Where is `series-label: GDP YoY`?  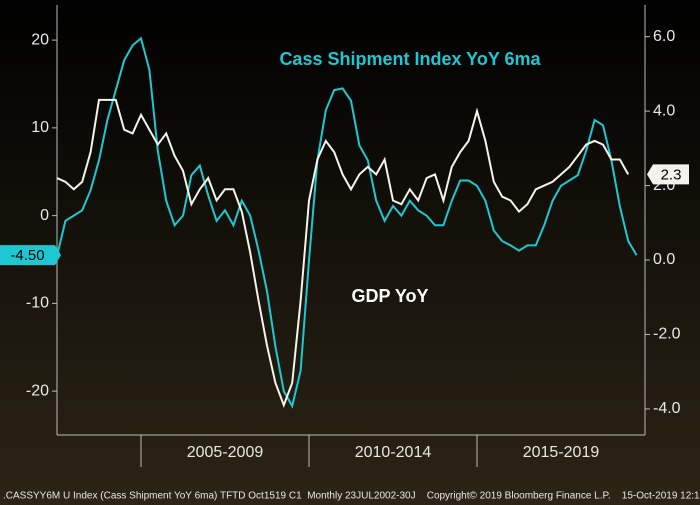
series-label: GDP YoY is located at coordinates (389, 296).